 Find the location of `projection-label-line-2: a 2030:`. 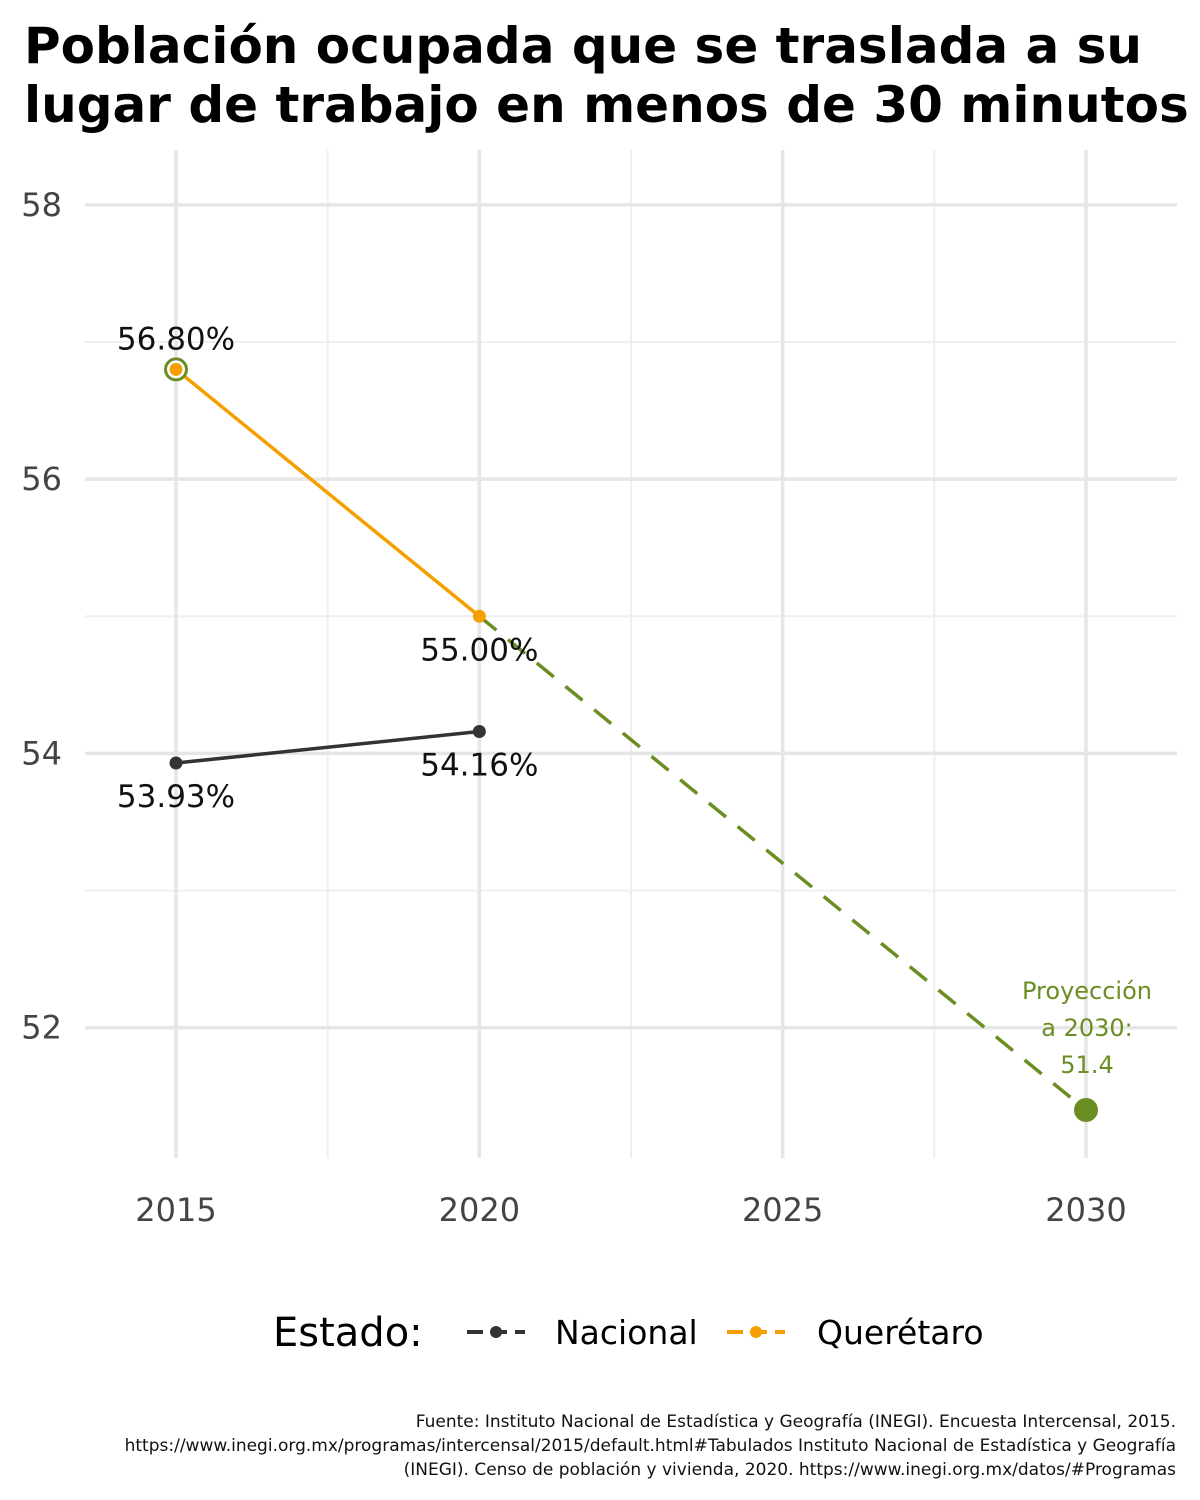

projection-label-line-2: a 2030: is located at coordinates (1087, 1028).